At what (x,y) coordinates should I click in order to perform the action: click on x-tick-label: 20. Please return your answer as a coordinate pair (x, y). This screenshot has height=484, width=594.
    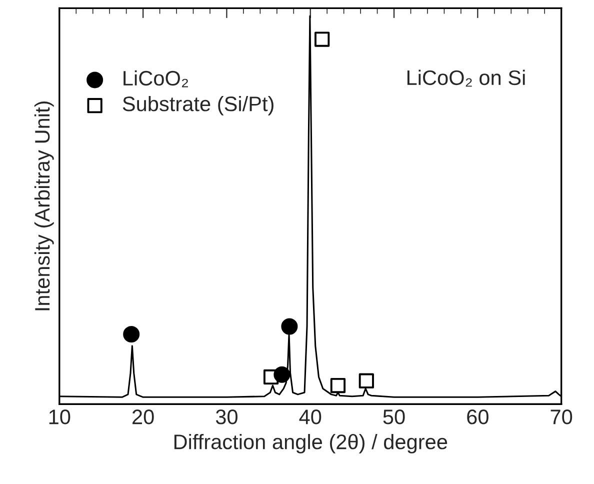
    Looking at the image, I should click on (143, 417).